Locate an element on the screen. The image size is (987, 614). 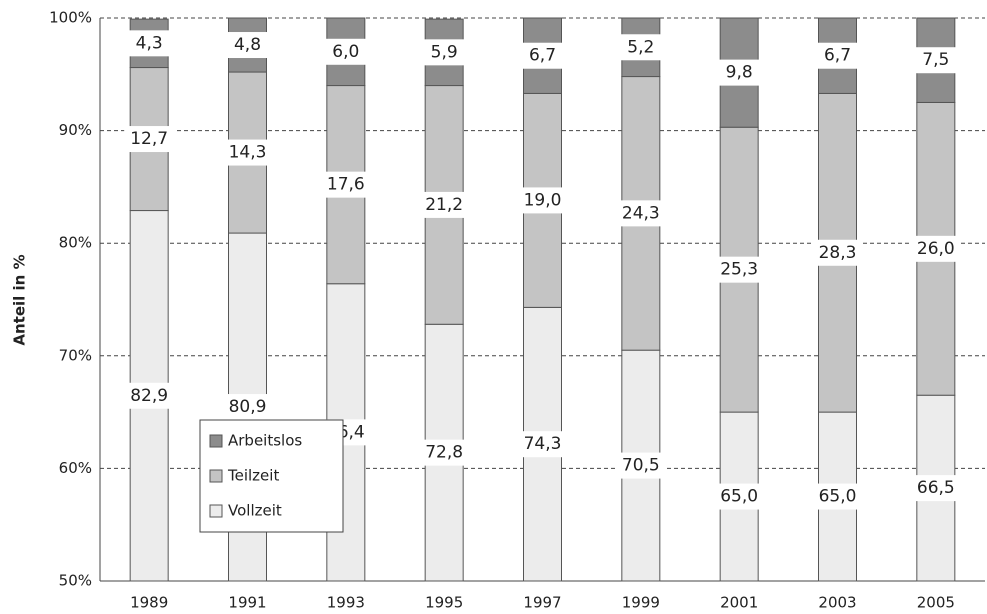
data-label: 12,7 is located at coordinates (149, 139).